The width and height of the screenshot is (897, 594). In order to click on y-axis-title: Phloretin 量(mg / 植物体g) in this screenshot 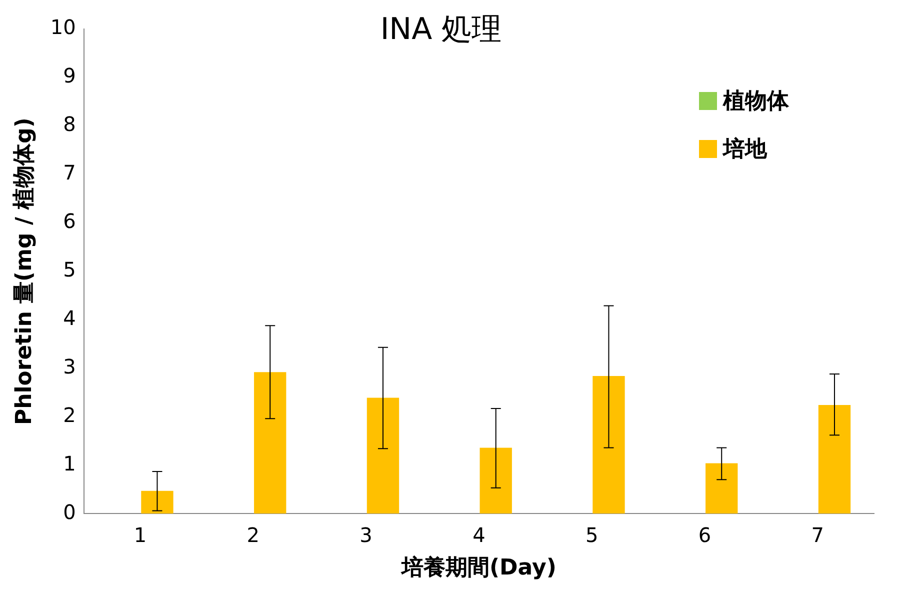, I will do `click(24, 272)`.